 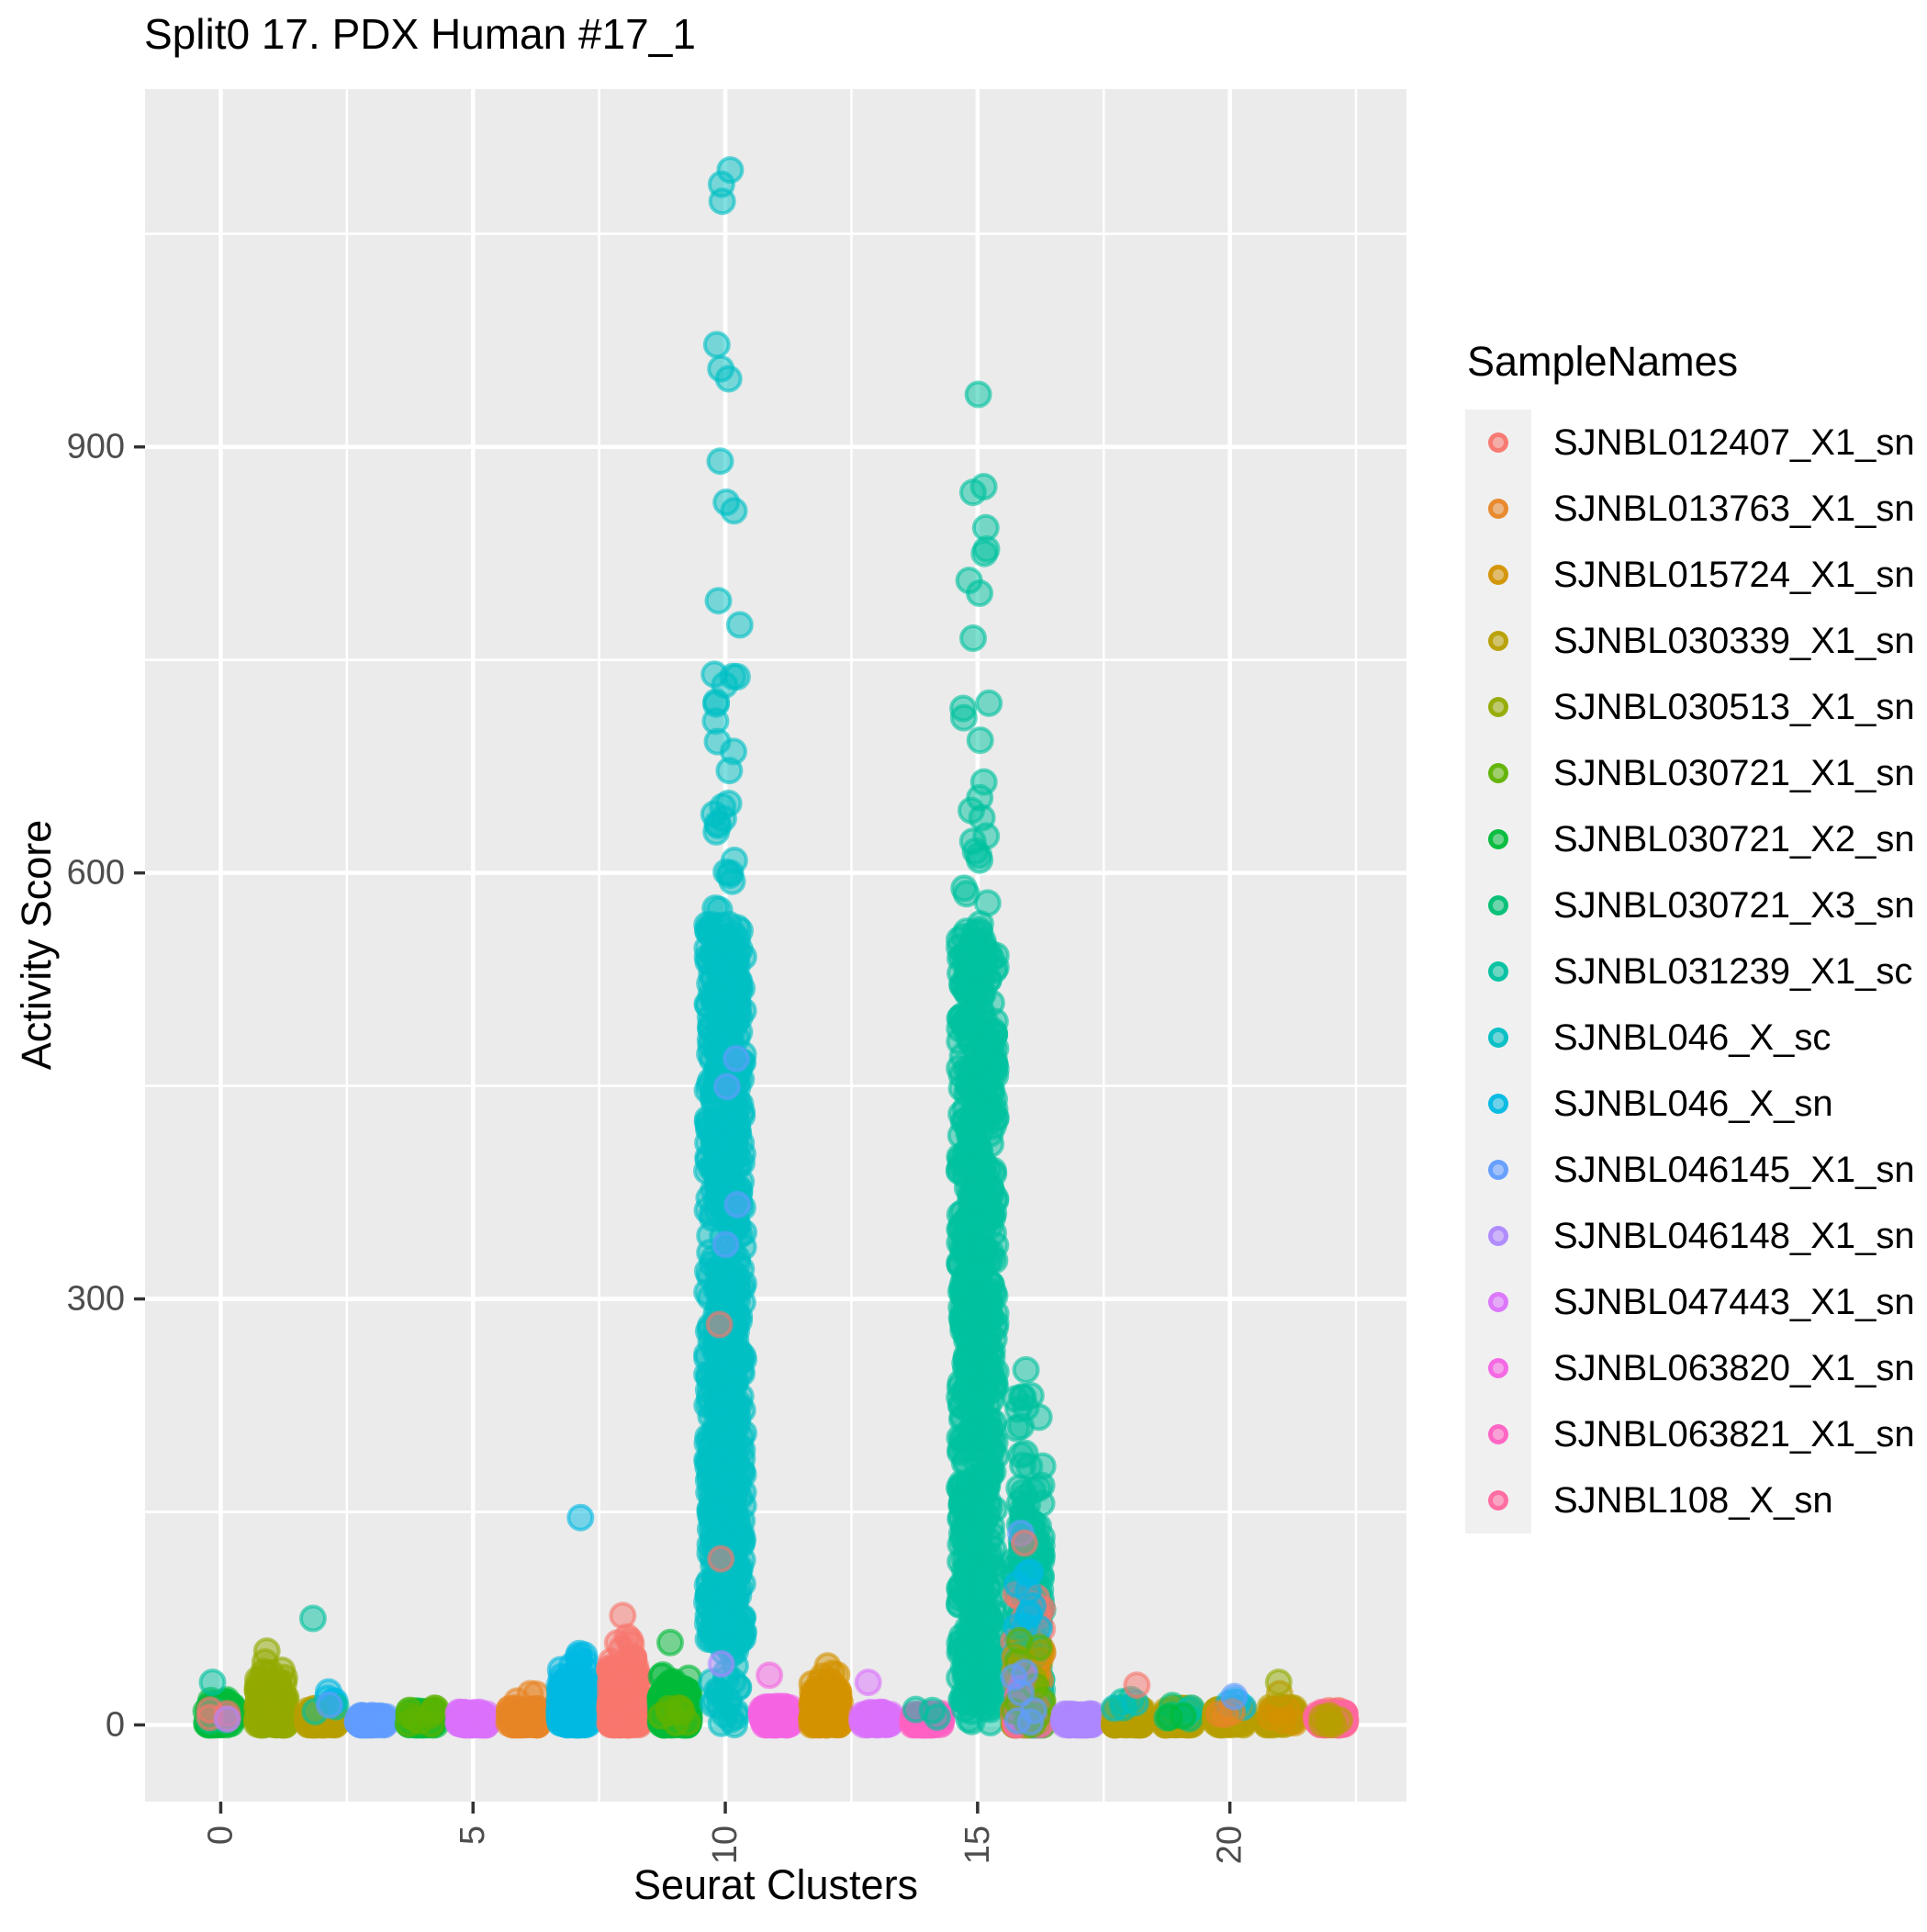 I want to click on y-axis-title: Activity Score, so click(x=37, y=945).